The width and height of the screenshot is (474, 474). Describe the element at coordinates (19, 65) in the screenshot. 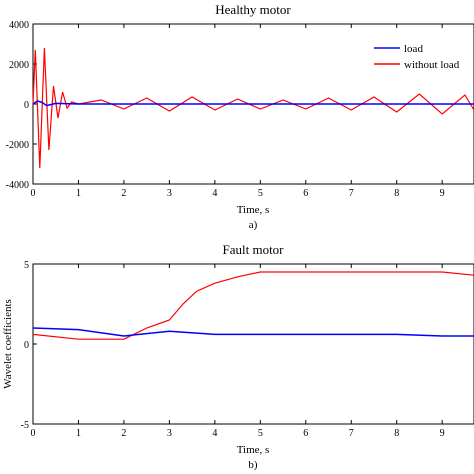

I see `y-tick-label: 2000` at that location.